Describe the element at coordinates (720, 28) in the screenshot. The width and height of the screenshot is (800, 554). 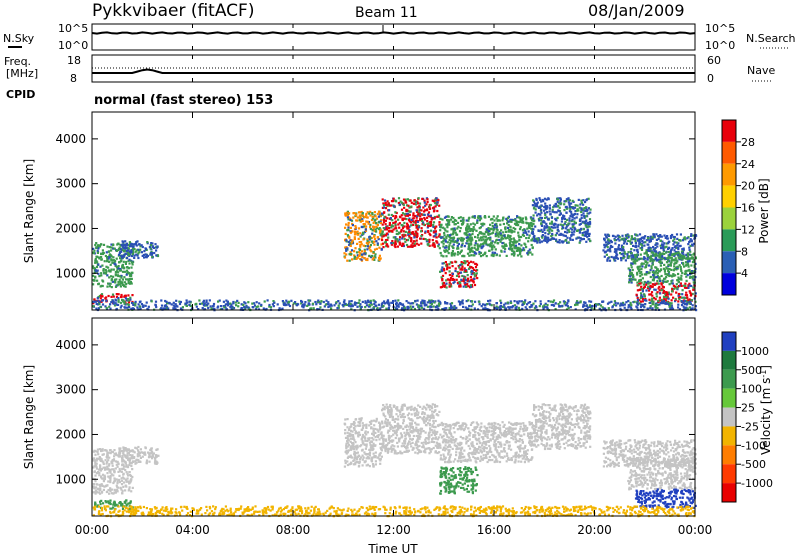
I see `noise-right-tick-top: 10^5` at that location.